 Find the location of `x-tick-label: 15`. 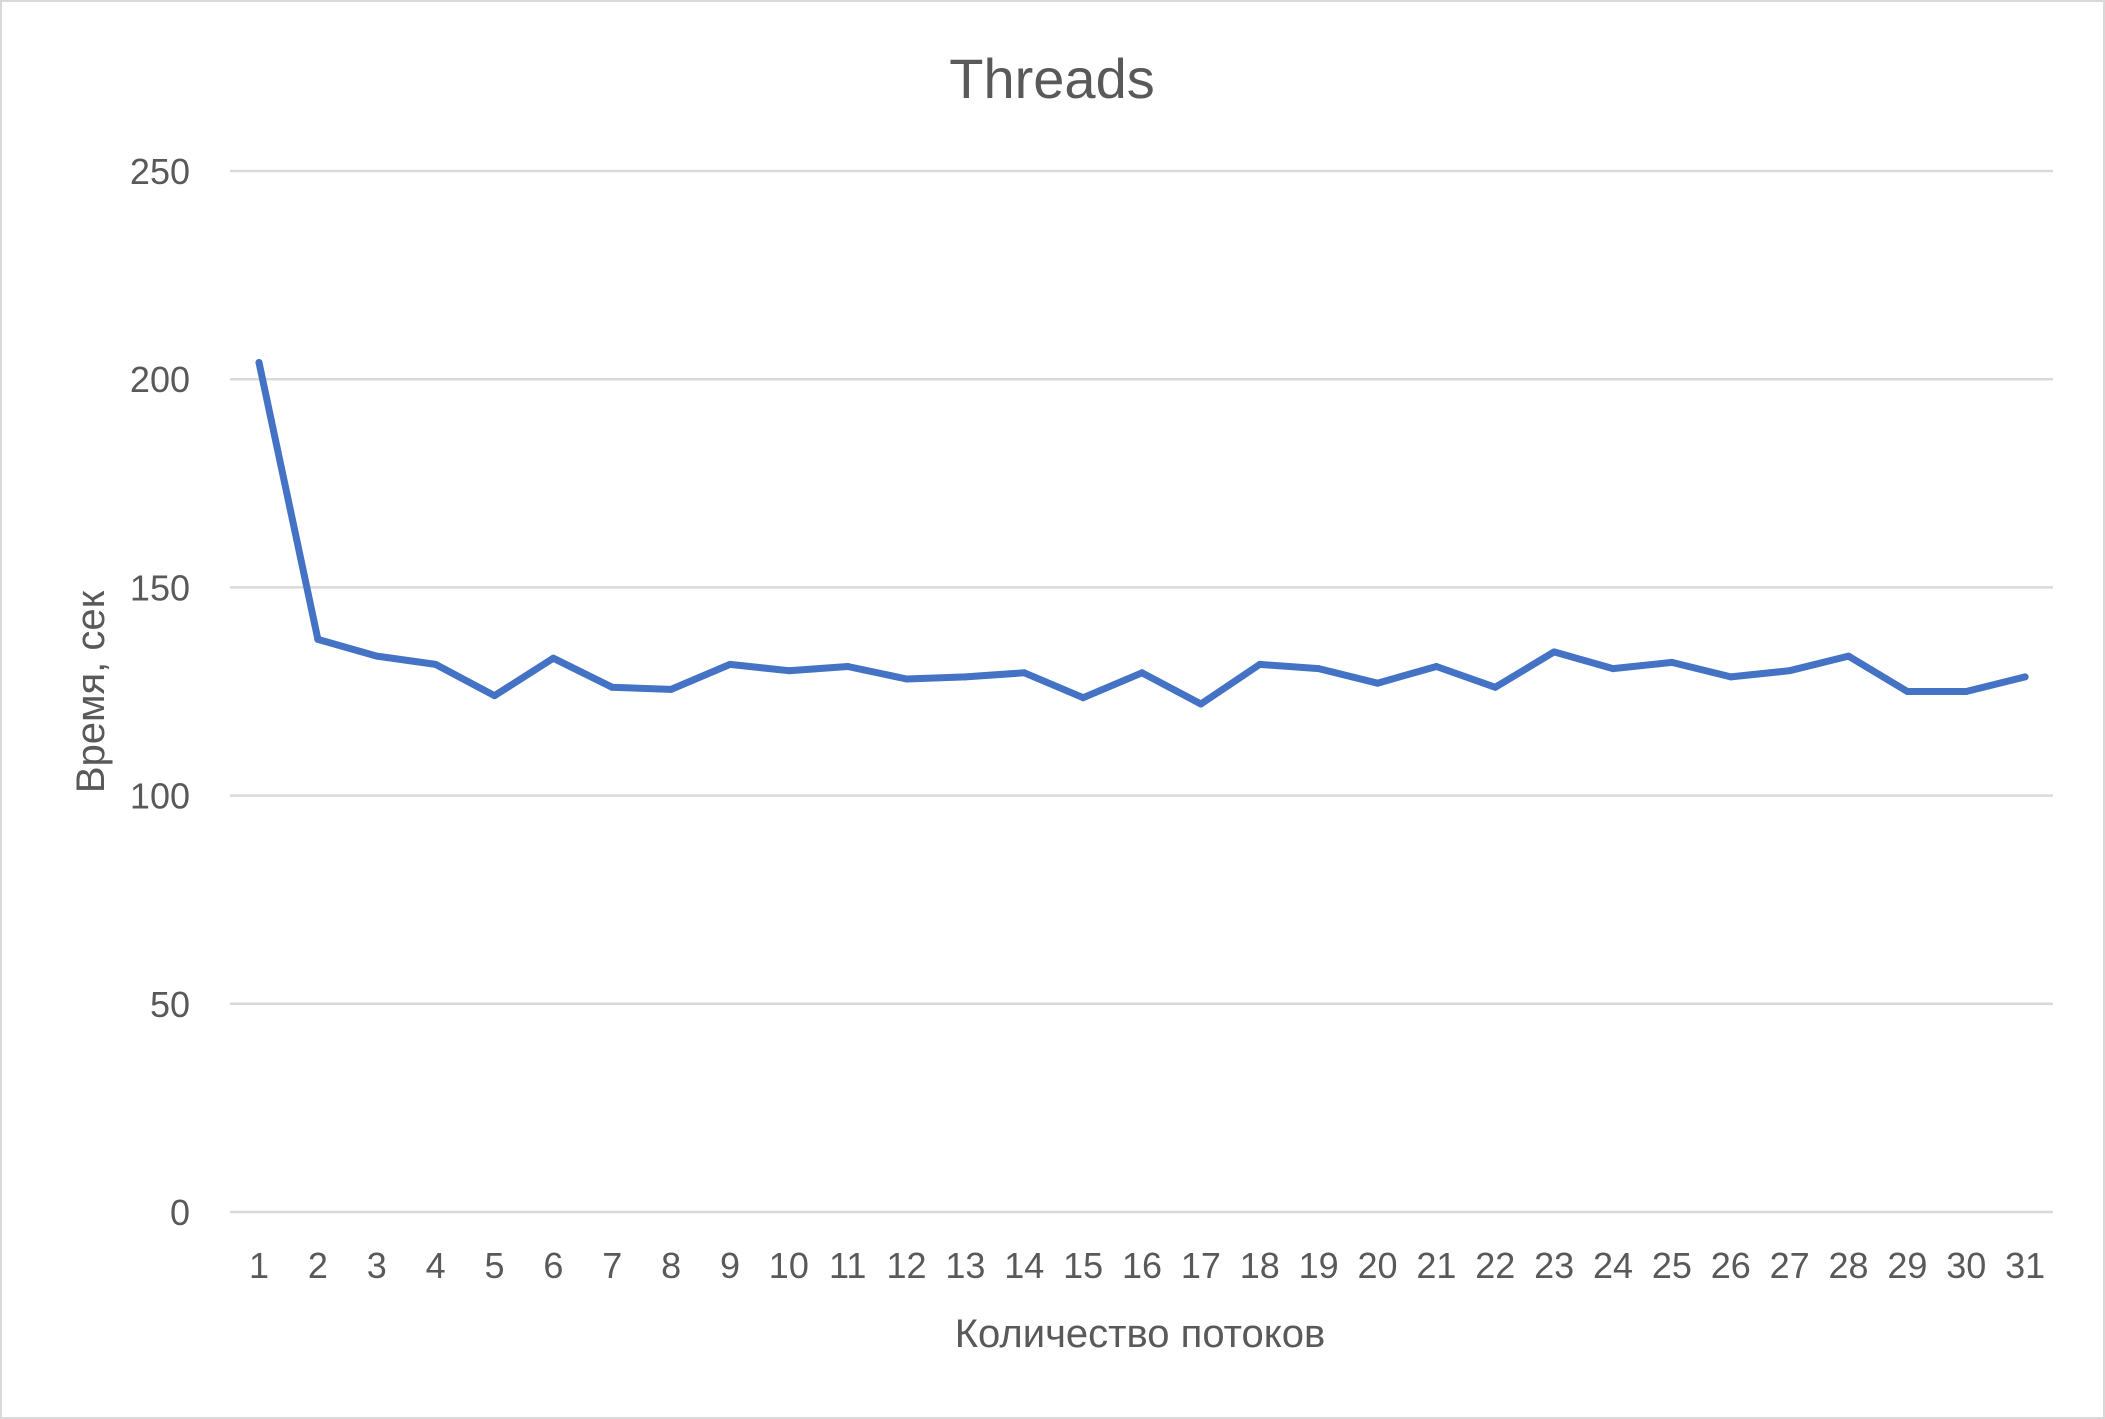

x-tick-label: 15 is located at coordinates (1083, 1265).